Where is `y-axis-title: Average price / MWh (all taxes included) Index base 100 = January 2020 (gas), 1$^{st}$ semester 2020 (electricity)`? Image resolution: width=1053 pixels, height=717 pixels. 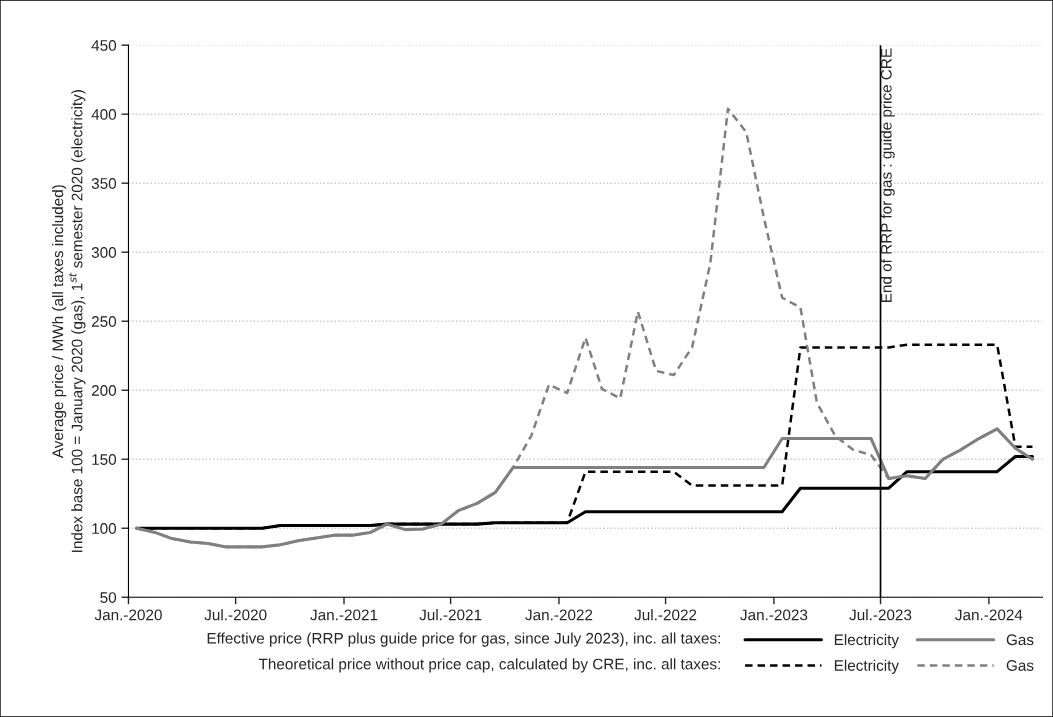
y-axis-title: Average price / MWh (all taxes included) Index base 100 = January 2020 (gas), 1$^{st}$ semester 2020 (electricity) is located at coordinates (69, 321).